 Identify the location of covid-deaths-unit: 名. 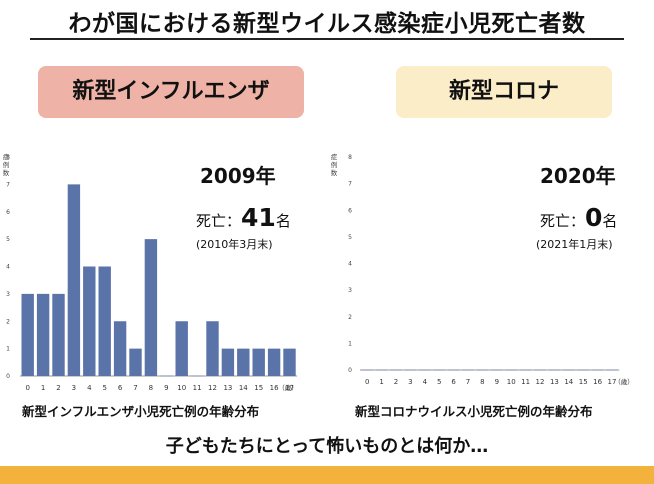
(610, 221).